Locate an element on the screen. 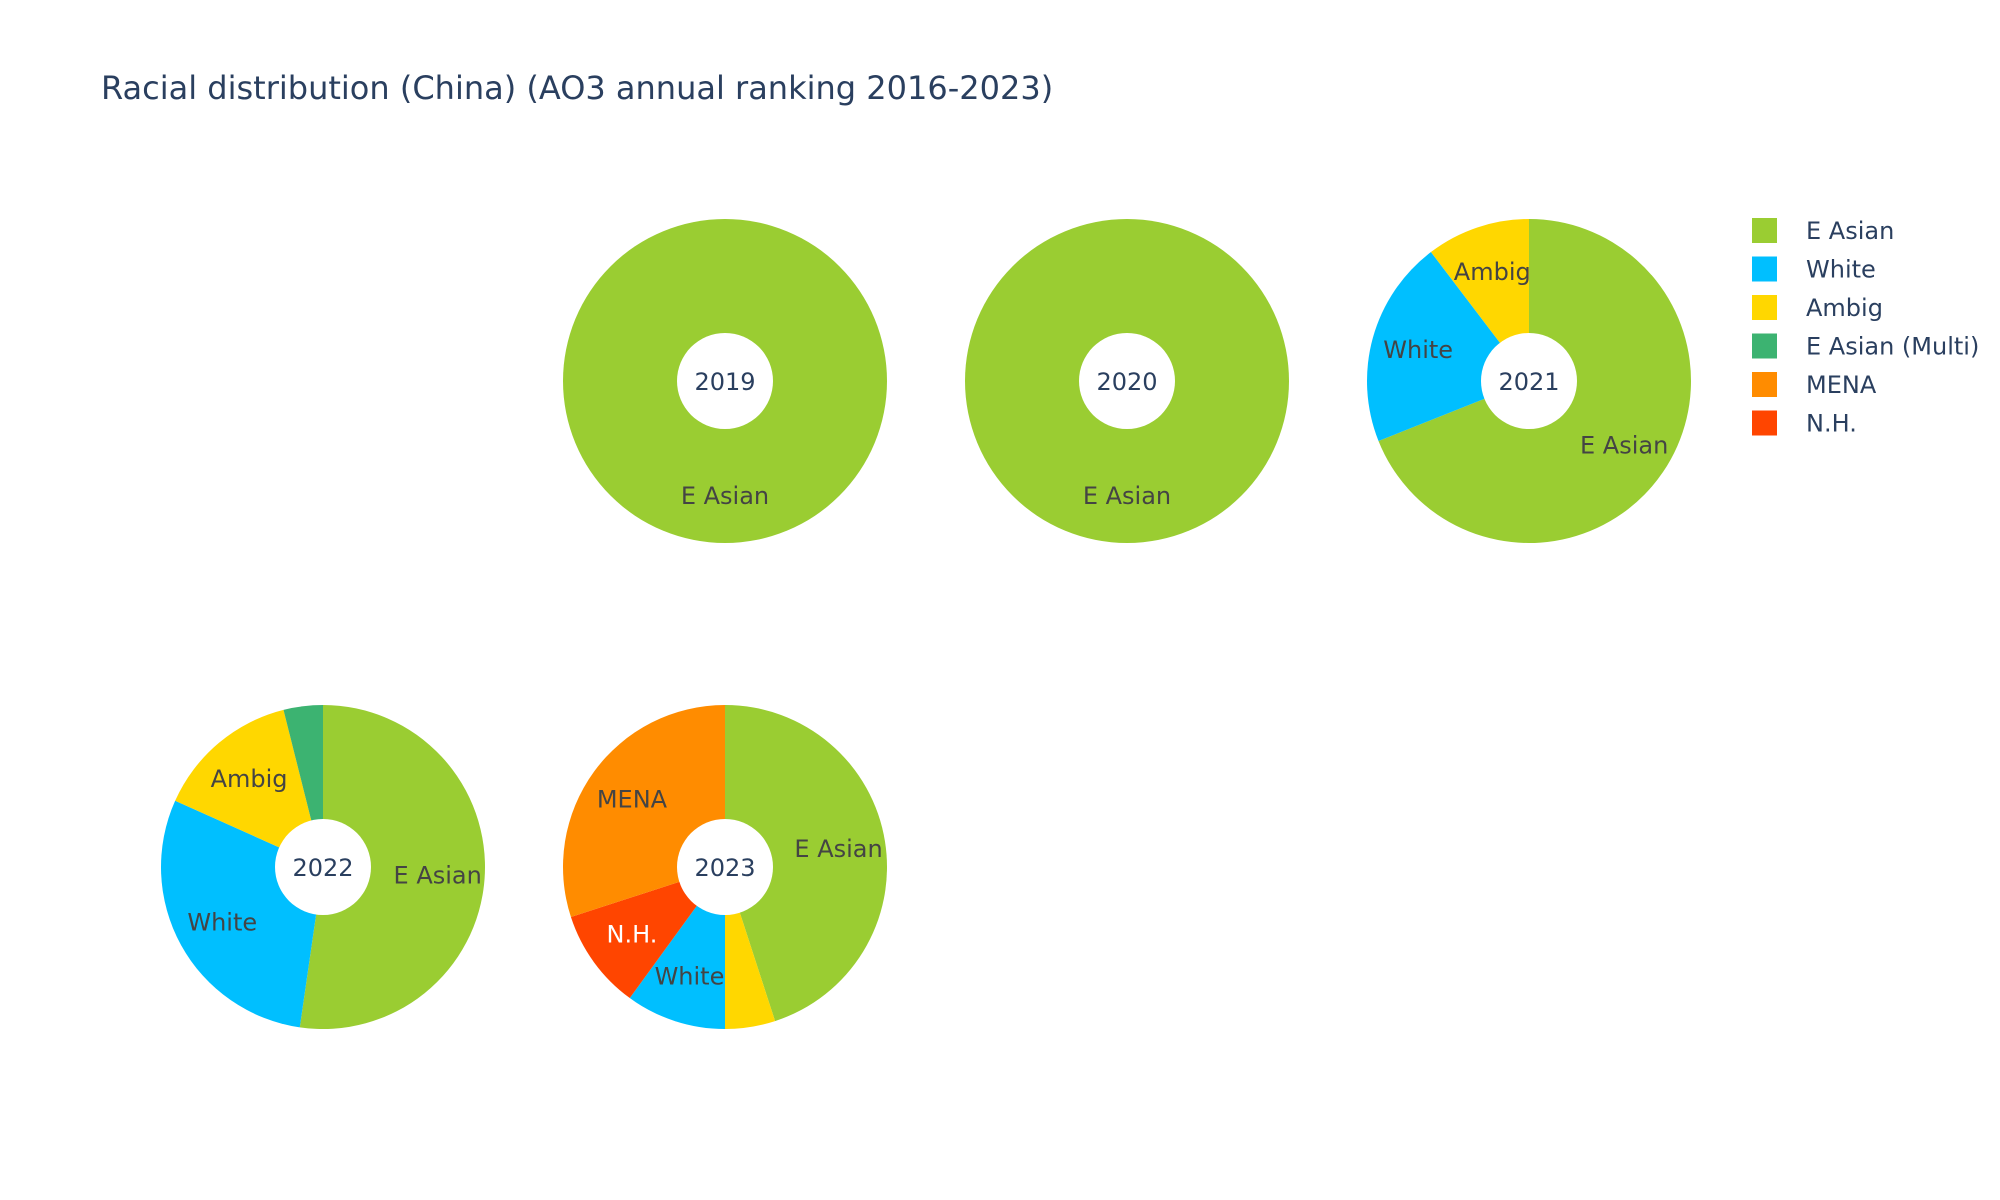  slice-2022-ambig is located at coordinates (249, 788).